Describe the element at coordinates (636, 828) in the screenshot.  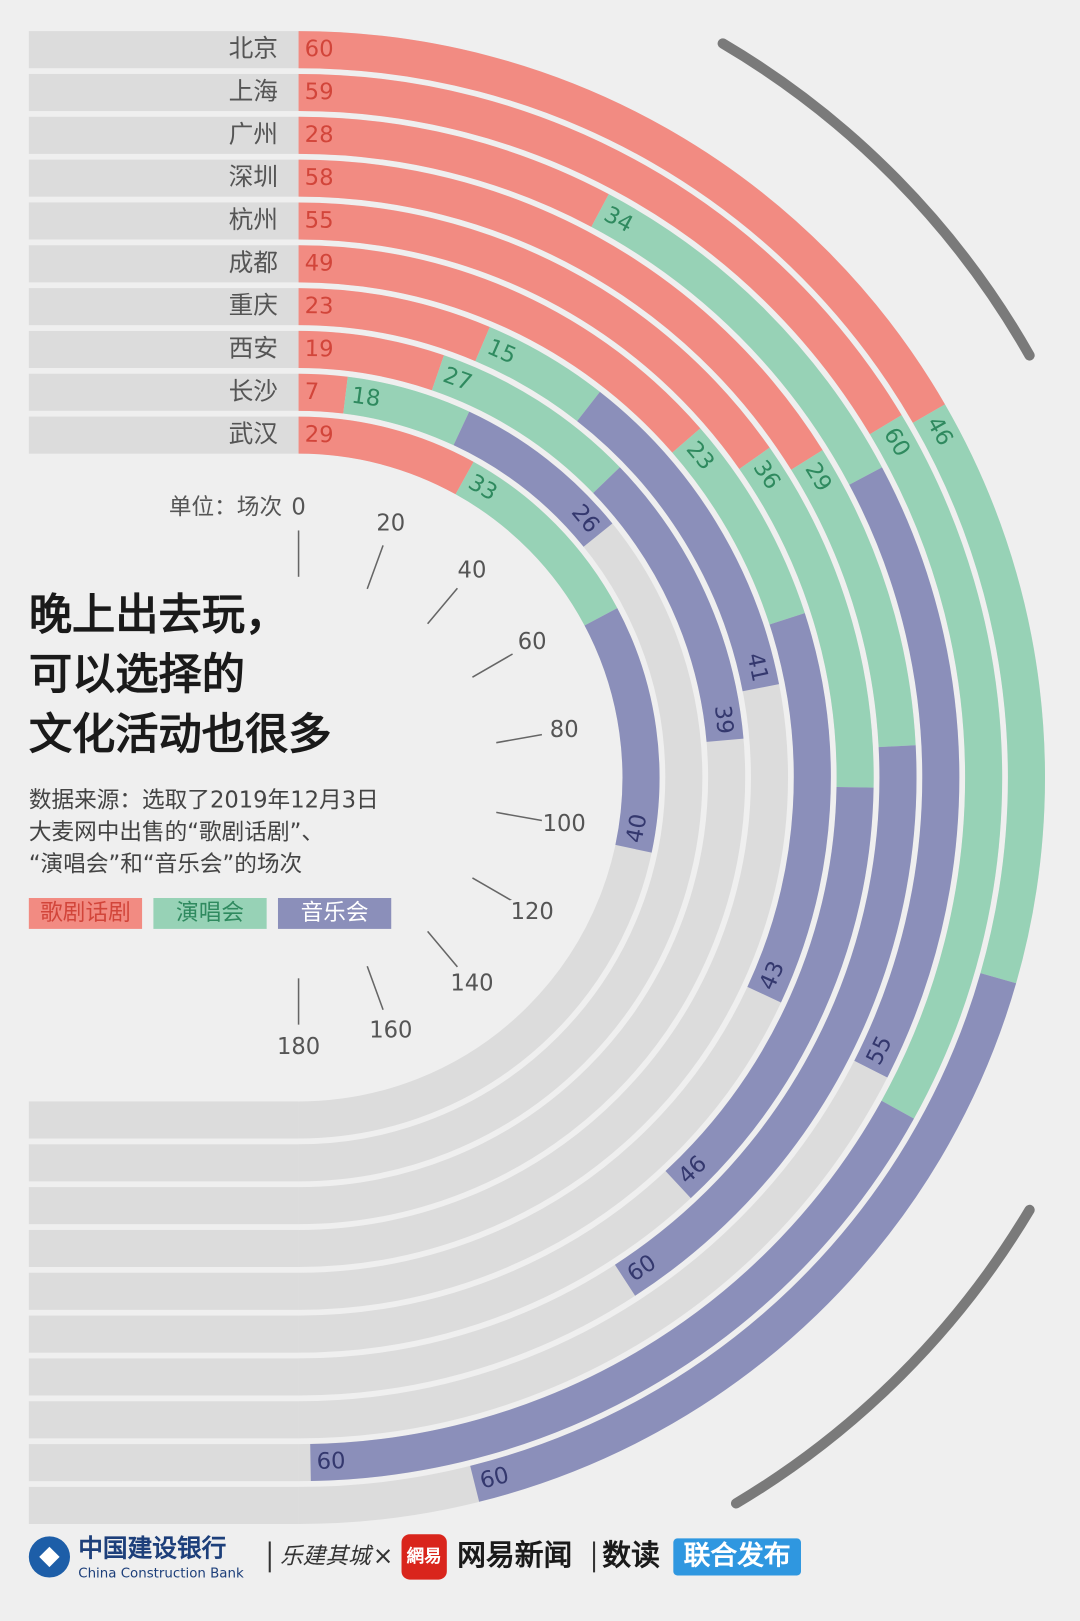
I see `value-label: 40` at that location.